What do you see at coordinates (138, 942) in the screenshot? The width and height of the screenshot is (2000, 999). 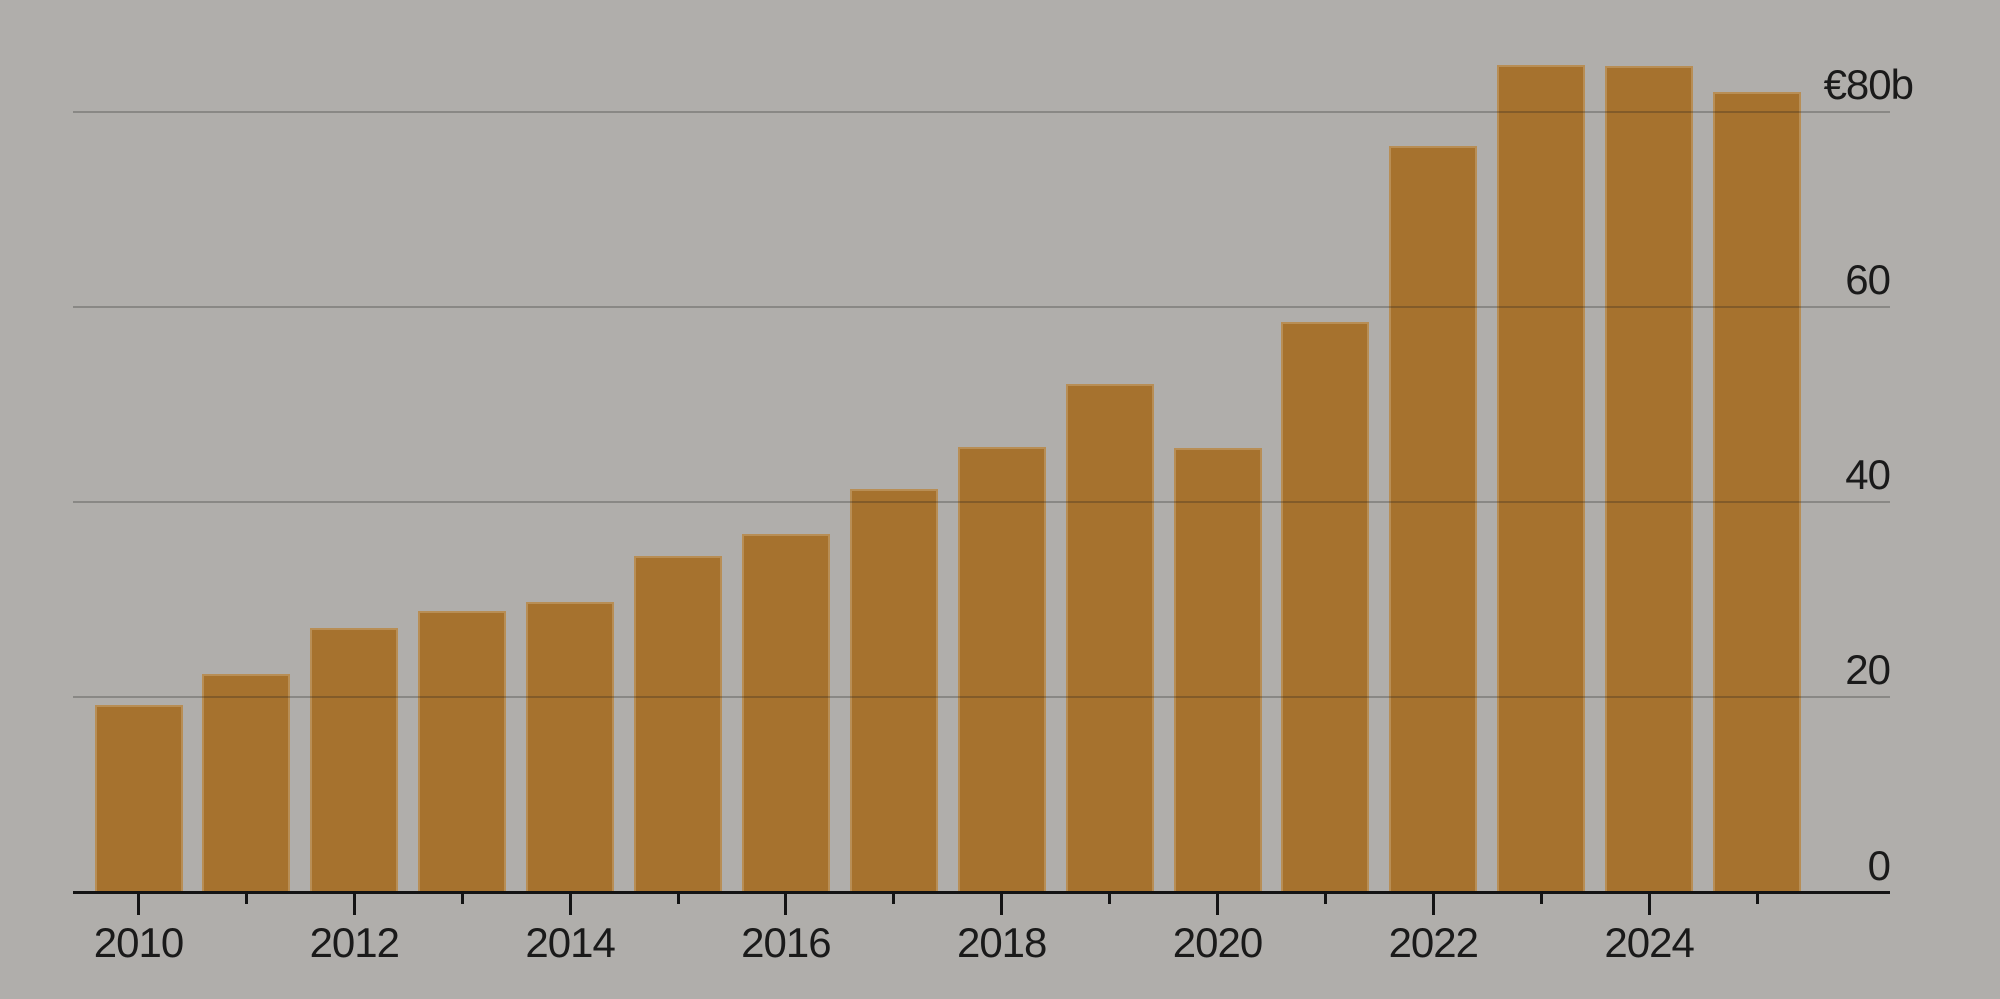 I see `x-label-2010: 2010` at bounding box center [138, 942].